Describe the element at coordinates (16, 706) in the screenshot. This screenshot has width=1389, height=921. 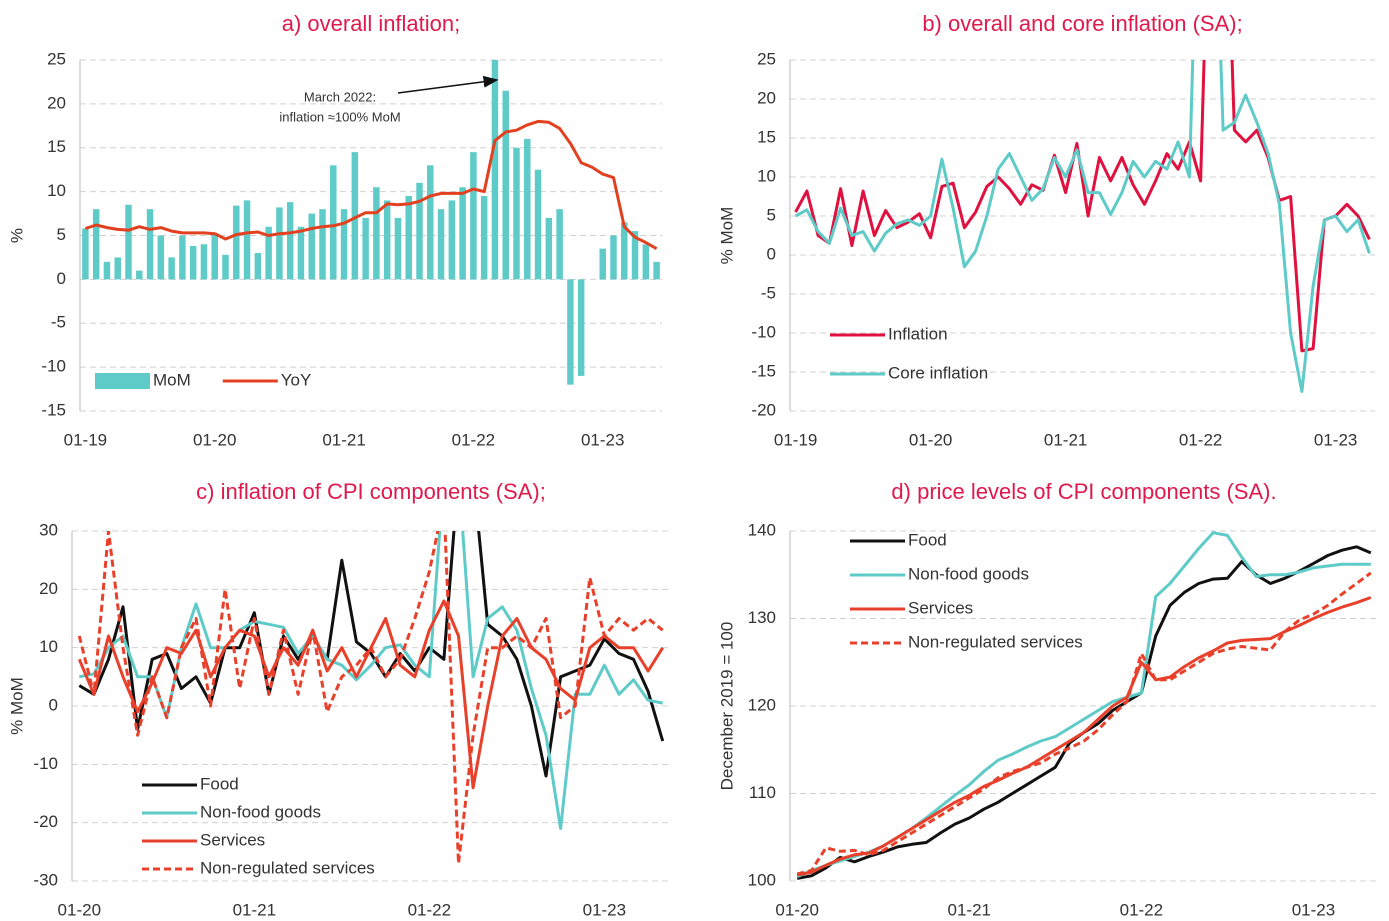
I see `y-axis-label: % MoM` at that location.